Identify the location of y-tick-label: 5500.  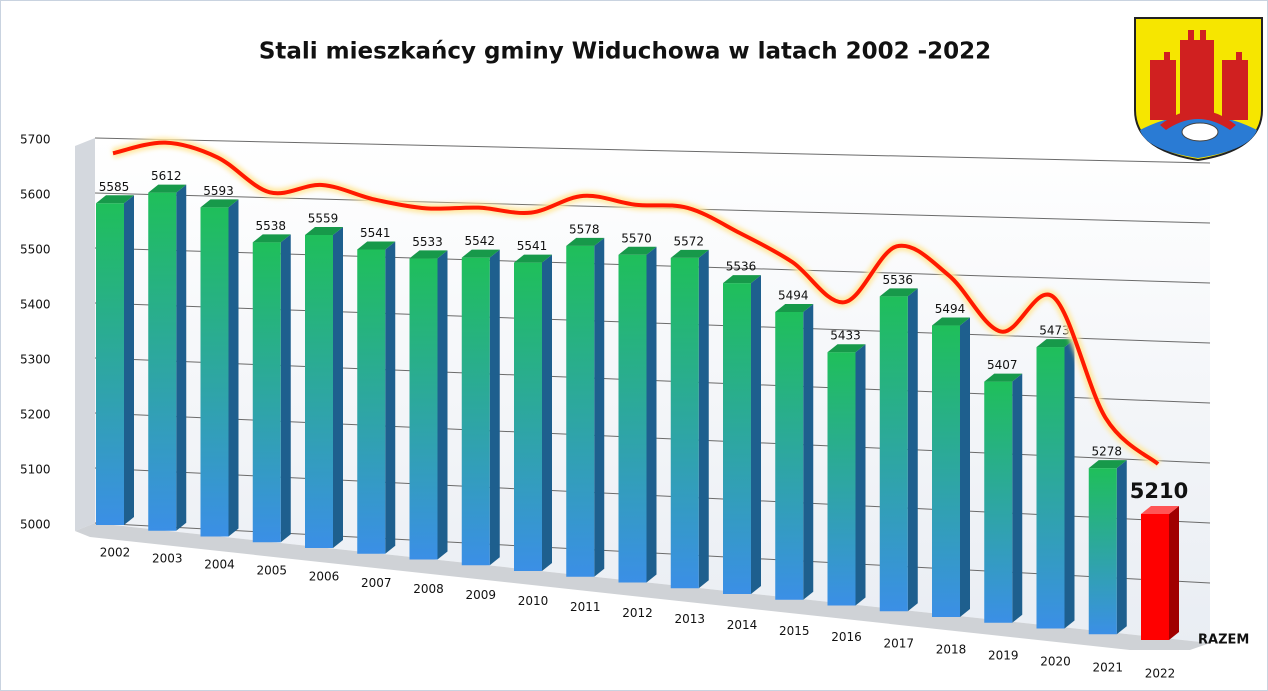
(35, 250).